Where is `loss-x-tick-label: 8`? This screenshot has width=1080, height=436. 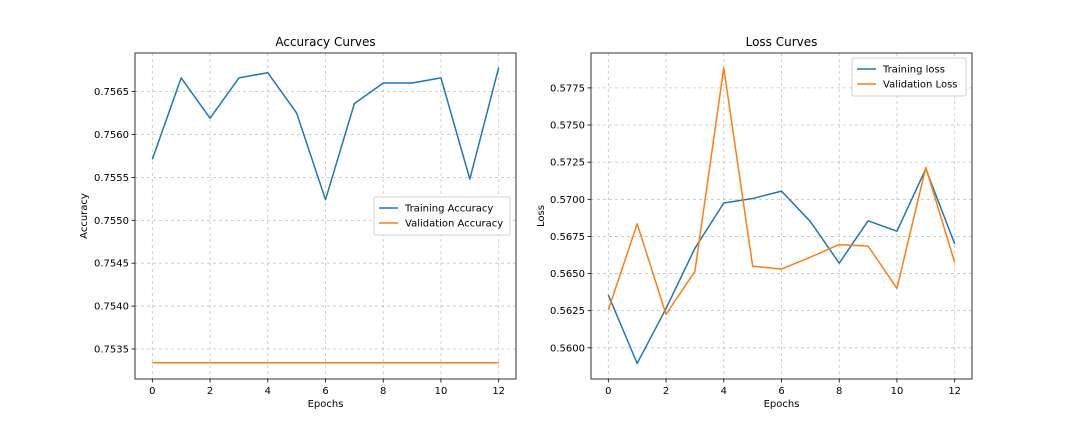
loss-x-tick-label: 8 is located at coordinates (839, 391).